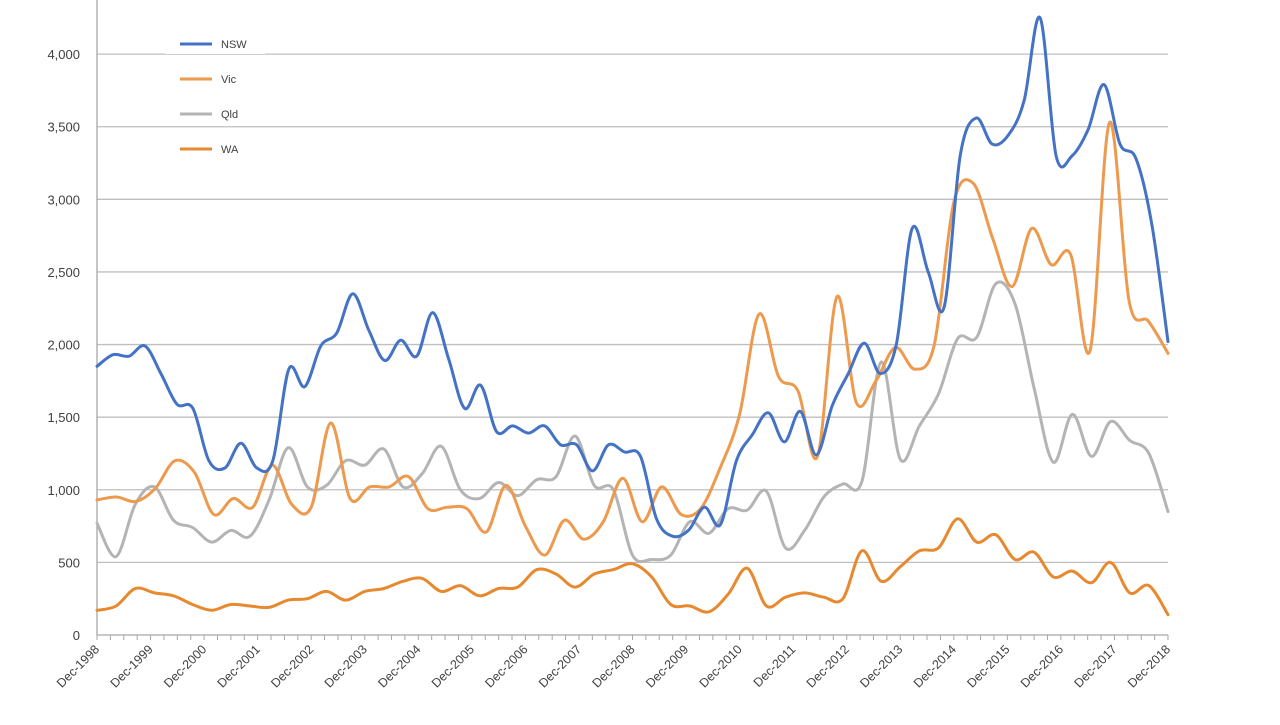 This screenshot has height=725, width=1280. What do you see at coordinates (881, 666) in the screenshot?
I see `x-tick-label: Dec-2013` at bounding box center [881, 666].